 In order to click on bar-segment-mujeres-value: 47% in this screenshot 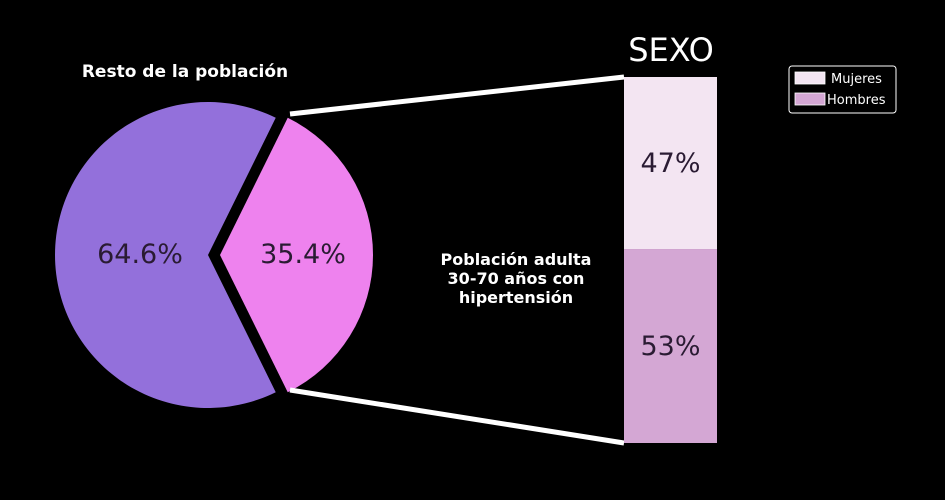, I will do `click(670, 163)`.